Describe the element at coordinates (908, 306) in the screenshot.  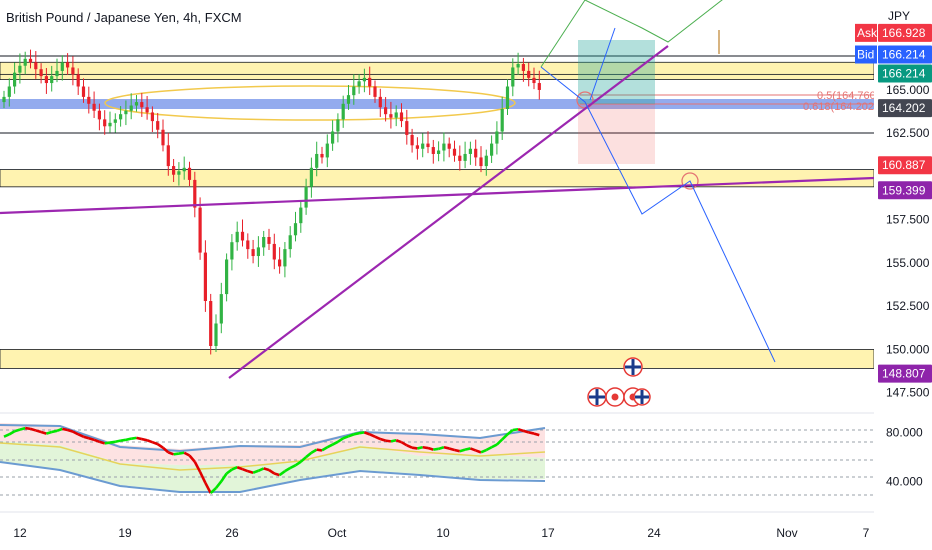
I see `price-tick-label: 152.500` at that location.